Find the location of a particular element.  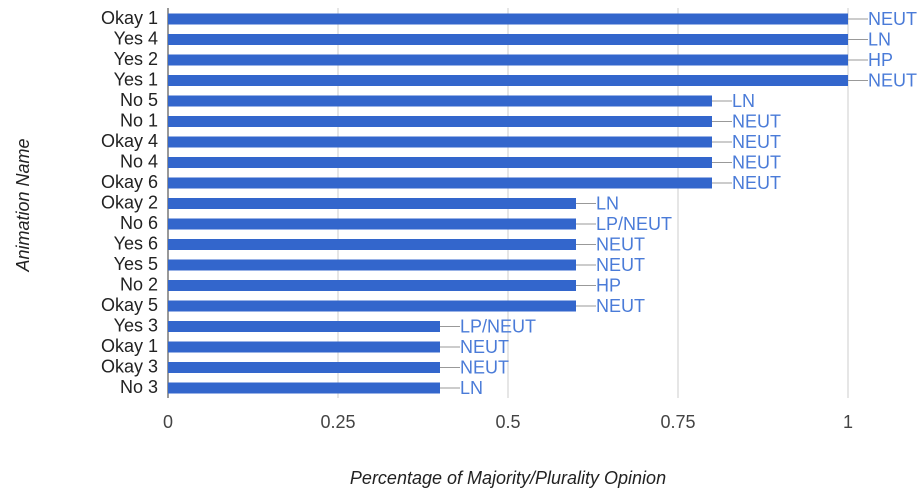

x-tick-label: 1 is located at coordinates (848, 422).